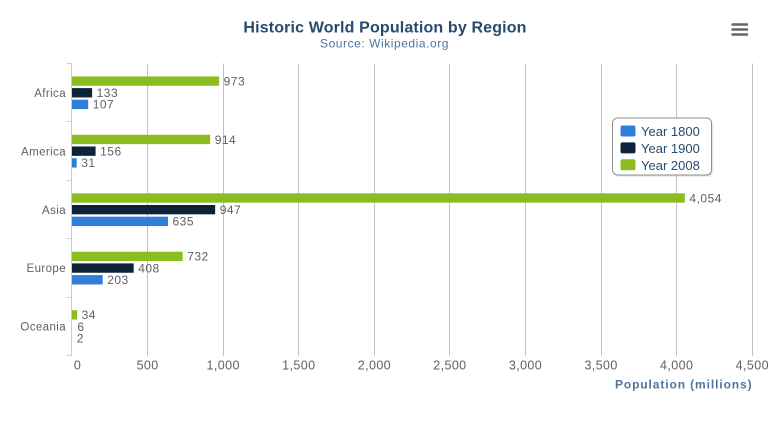 The image size is (769, 421). What do you see at coordinates (89, 315) in the screenshot?
I see `svg-text: 34` at bounding box center [89, 315].